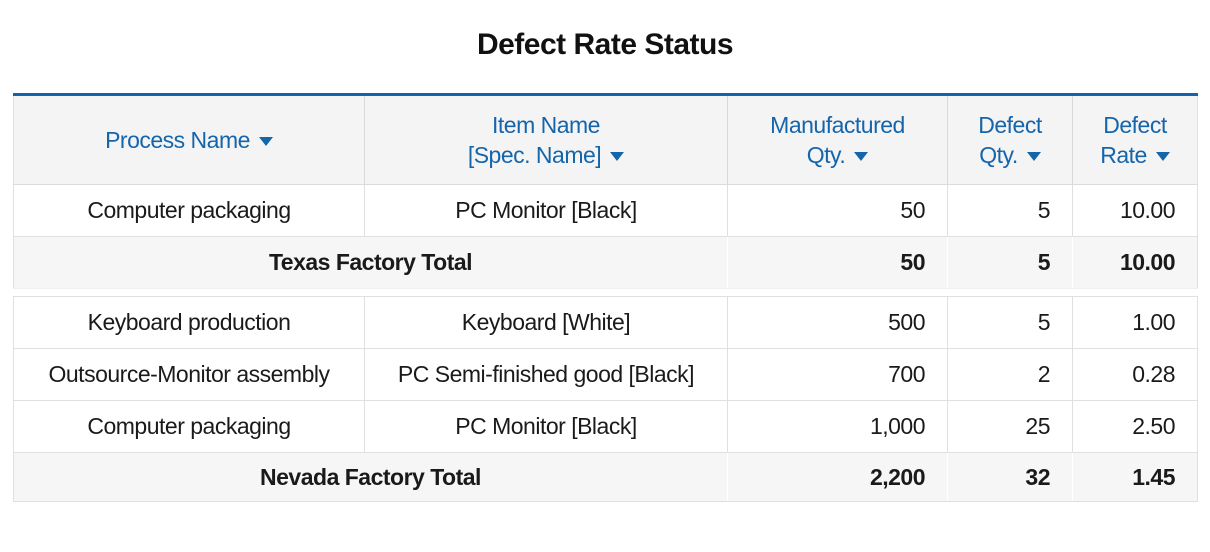 This screenshot has height=552, width=1210. I want to click on defect-rate-total-cell: 1.45, so click(1135, 477).